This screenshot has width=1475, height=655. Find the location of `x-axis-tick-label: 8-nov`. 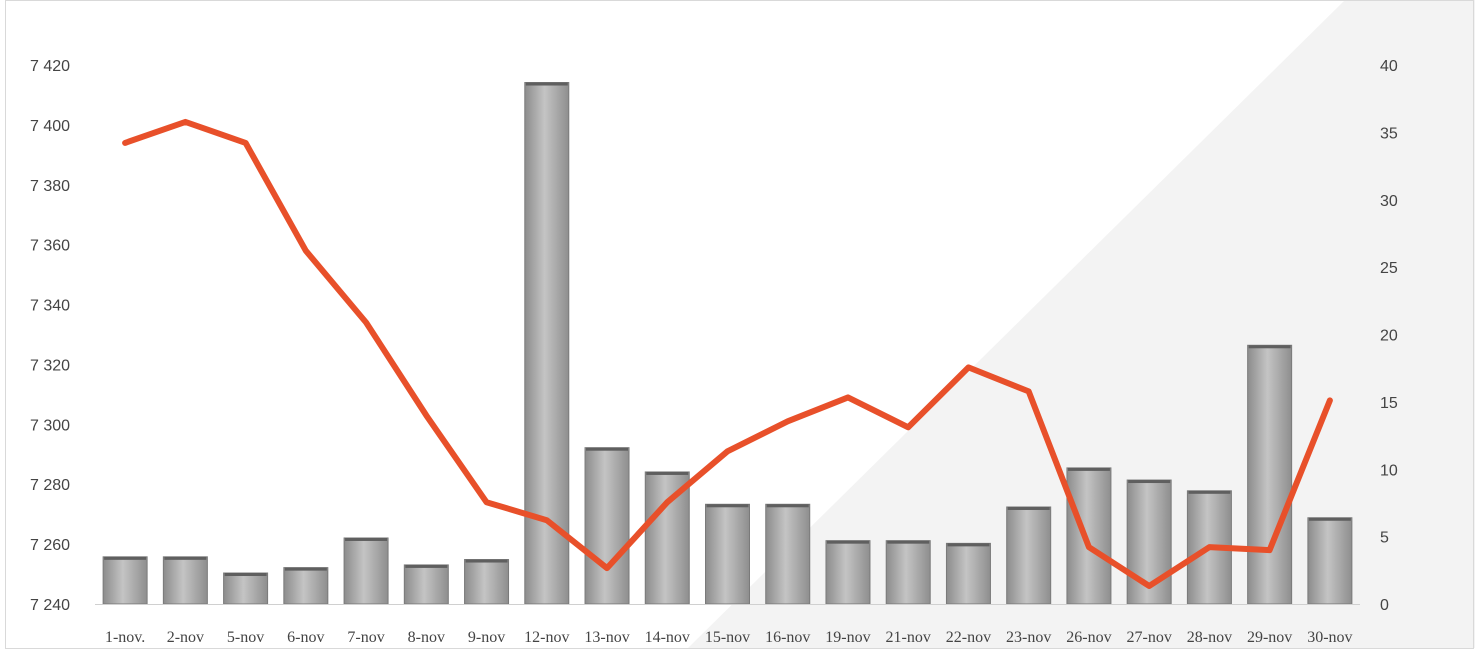

x-axis-tick-label: 8-nov is located at coordinates (426, 637).